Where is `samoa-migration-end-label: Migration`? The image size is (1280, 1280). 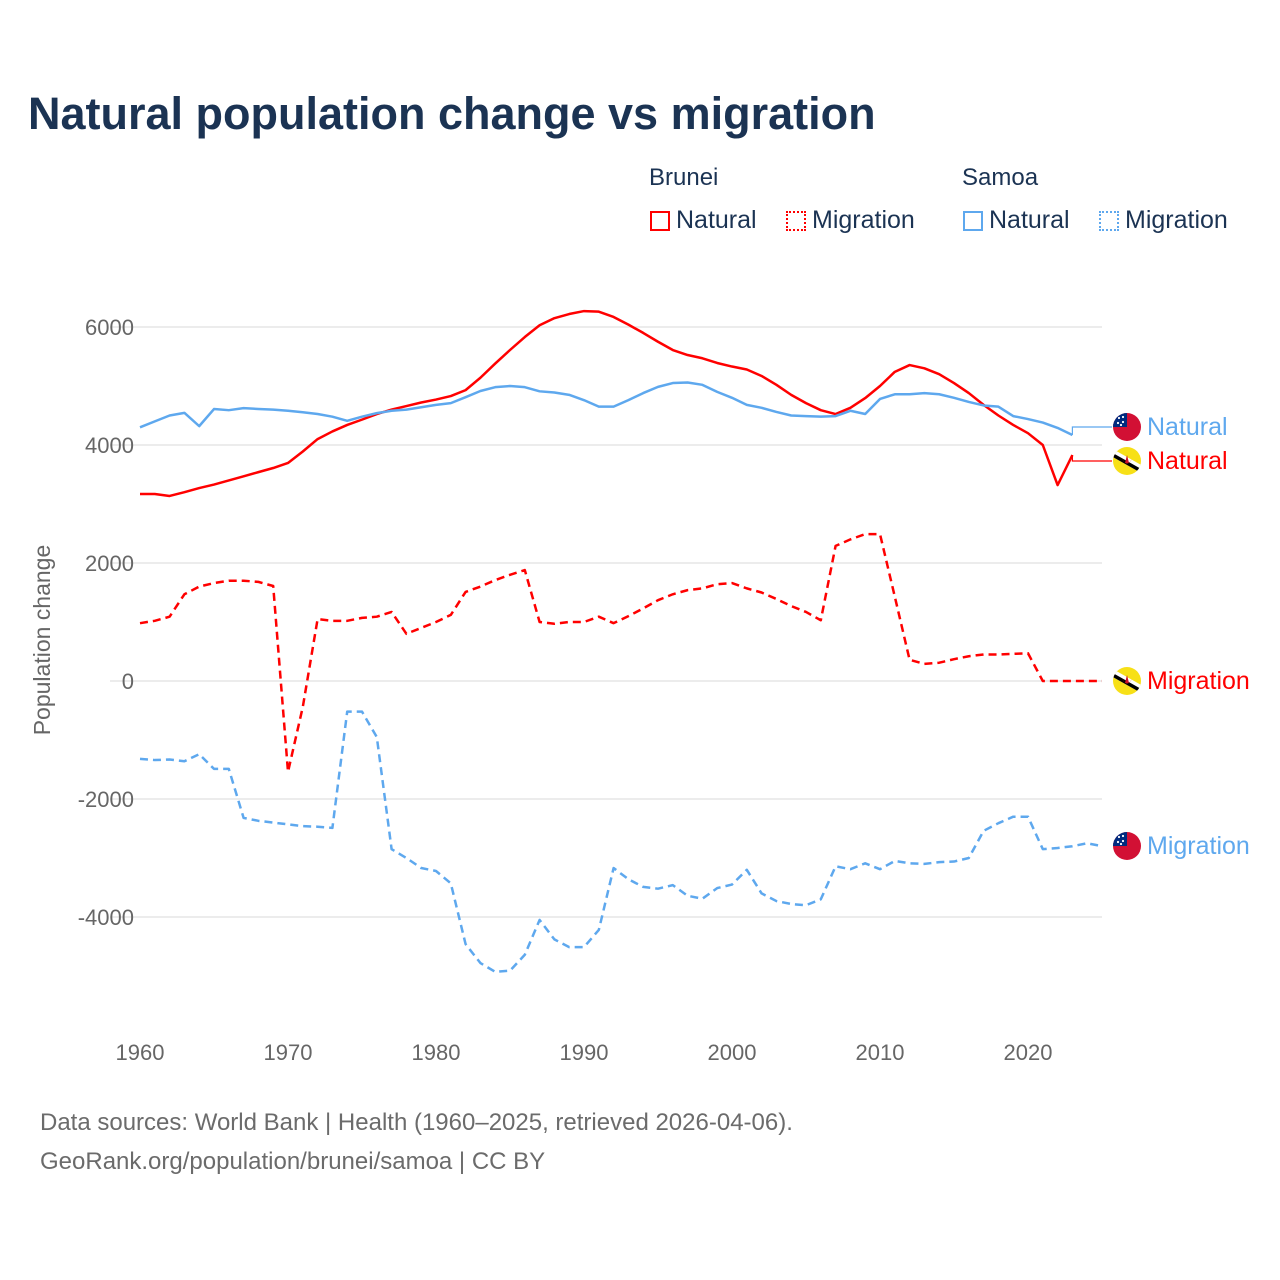
samoa-migration-end-label: Migration is located at coordinates (1198, 846).